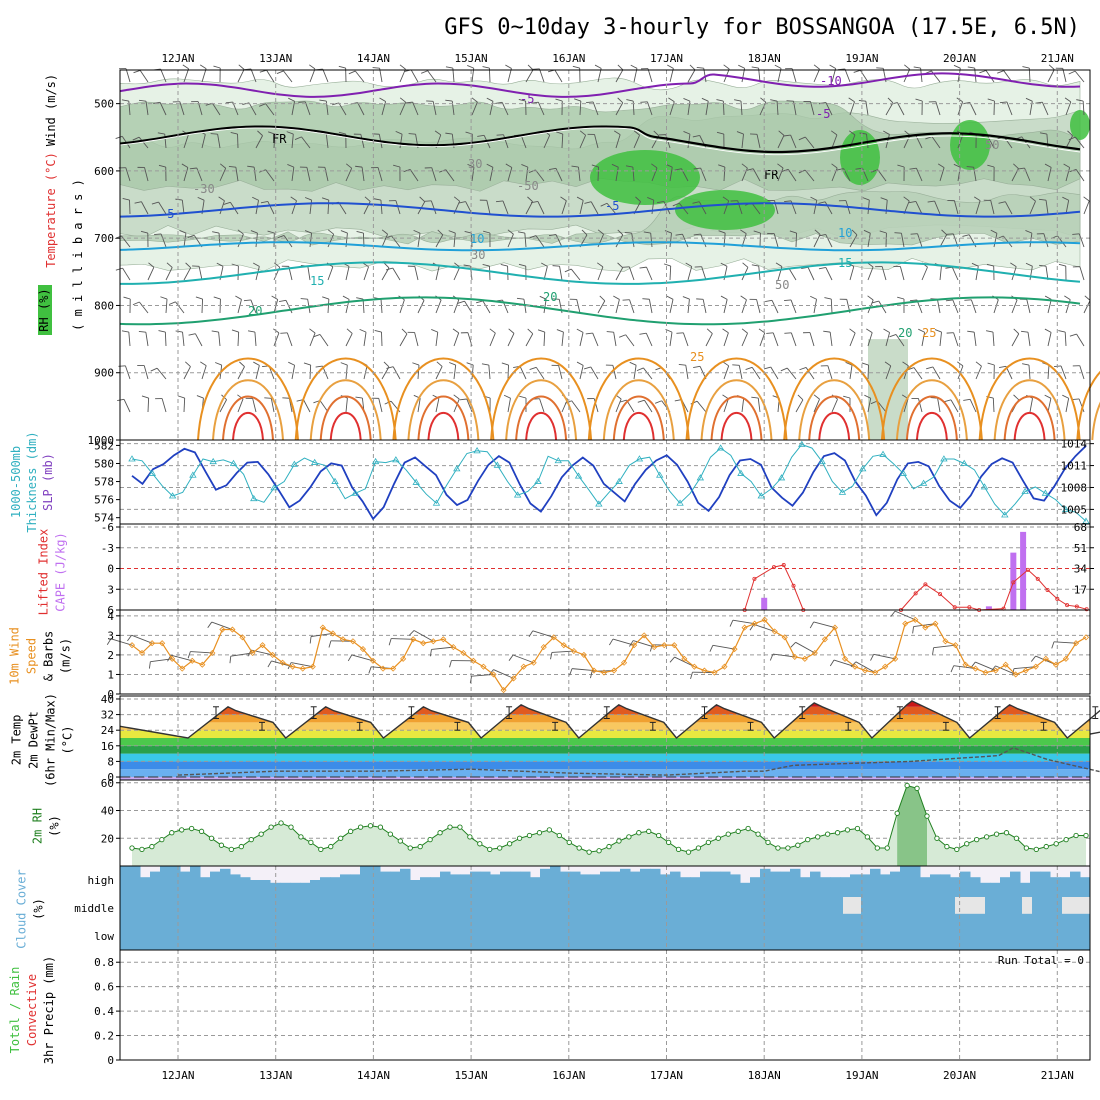 This screenshot has width=1100, height=1100. I want to click on contour-label: 10, so click(477, 239).